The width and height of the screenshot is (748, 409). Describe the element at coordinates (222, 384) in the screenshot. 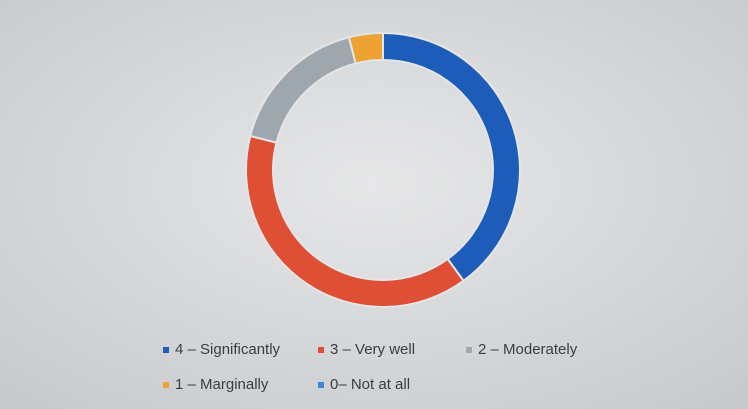

I see `legend-label: 1 – Marginally` at that location.